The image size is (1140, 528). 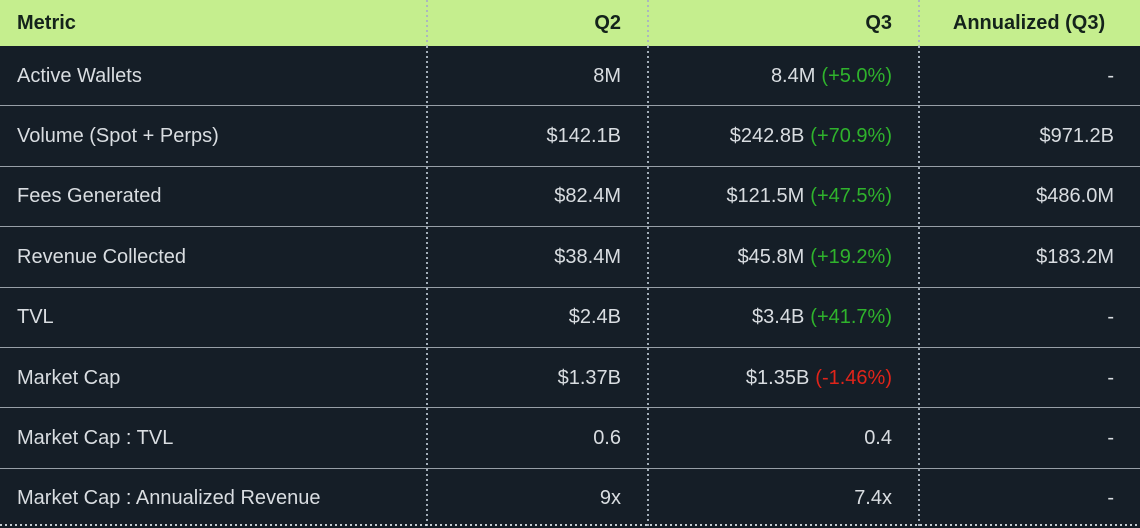 What do you see at coordinates (35, 317) in the screenshot?
I see `metric-label: TVL` at bounding box center [35, 317].